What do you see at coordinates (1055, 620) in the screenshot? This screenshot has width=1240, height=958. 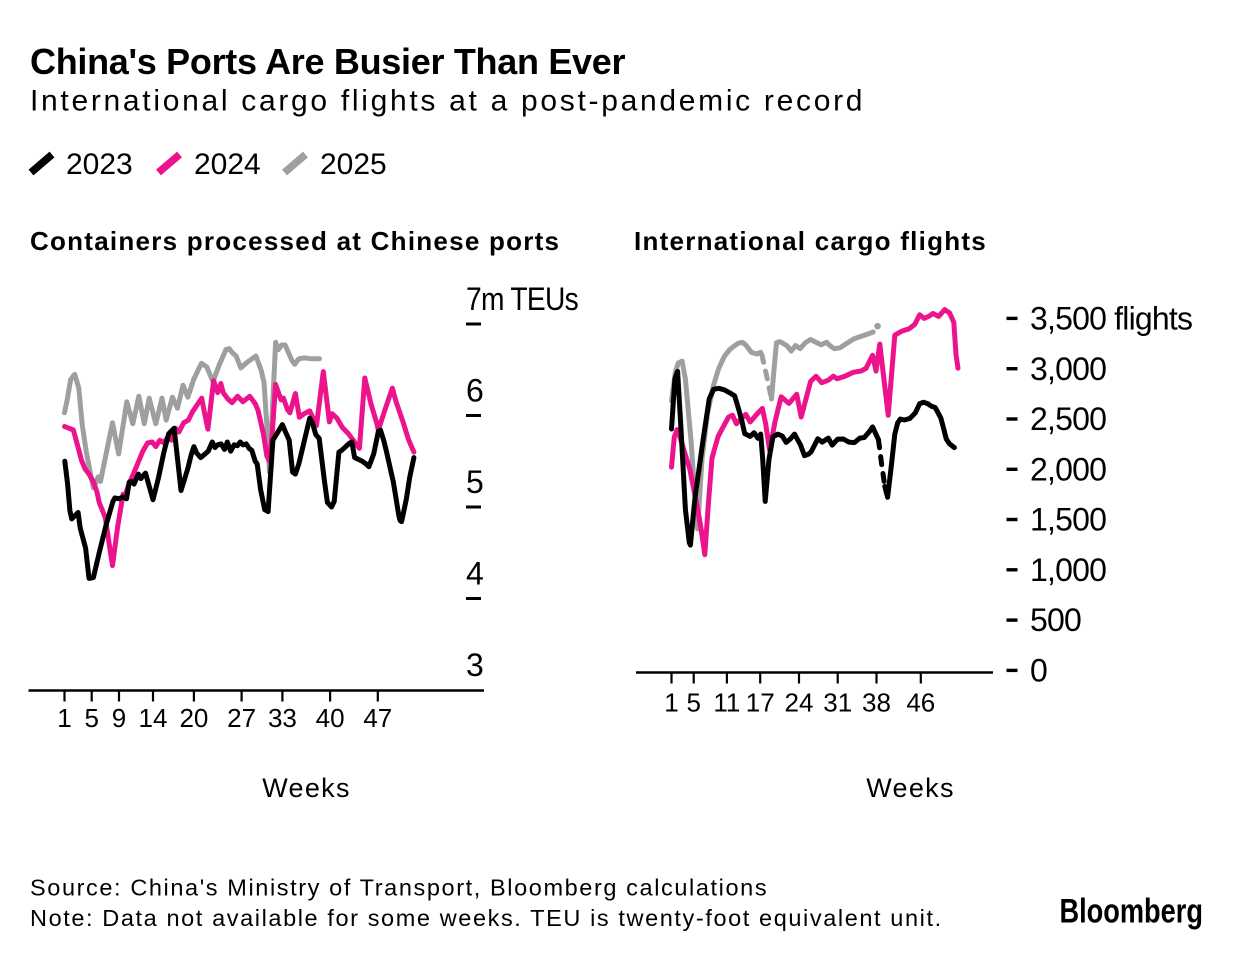 I see `svg-text: 500` at bounding box center [1055, 620].